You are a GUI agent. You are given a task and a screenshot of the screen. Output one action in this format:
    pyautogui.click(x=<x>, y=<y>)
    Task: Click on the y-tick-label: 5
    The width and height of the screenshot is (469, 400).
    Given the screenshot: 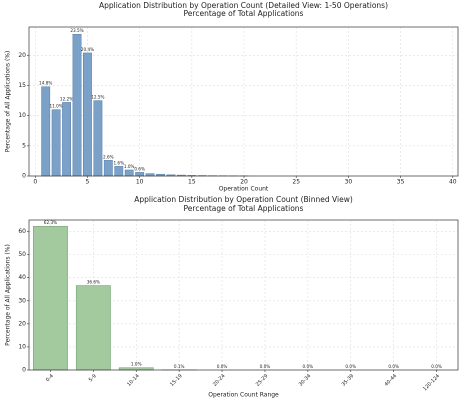 What is the action you would take?
    pyautogui.click(x=24, y=145)
    